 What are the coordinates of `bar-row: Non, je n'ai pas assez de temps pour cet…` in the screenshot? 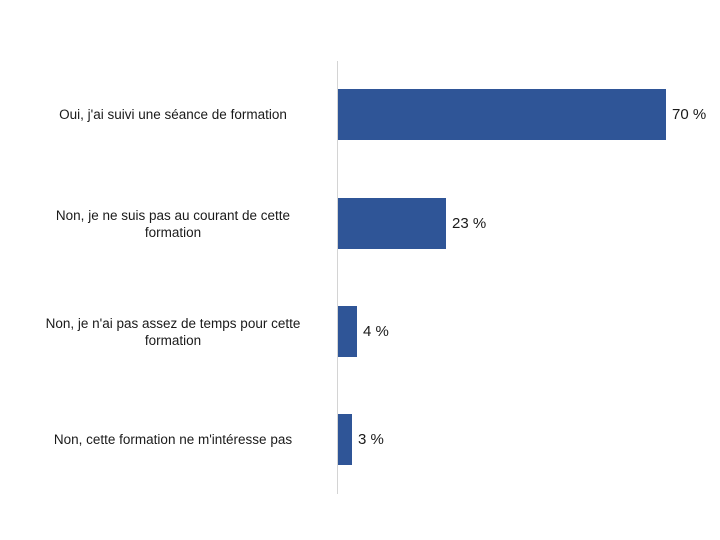 It's located at (360, 331).